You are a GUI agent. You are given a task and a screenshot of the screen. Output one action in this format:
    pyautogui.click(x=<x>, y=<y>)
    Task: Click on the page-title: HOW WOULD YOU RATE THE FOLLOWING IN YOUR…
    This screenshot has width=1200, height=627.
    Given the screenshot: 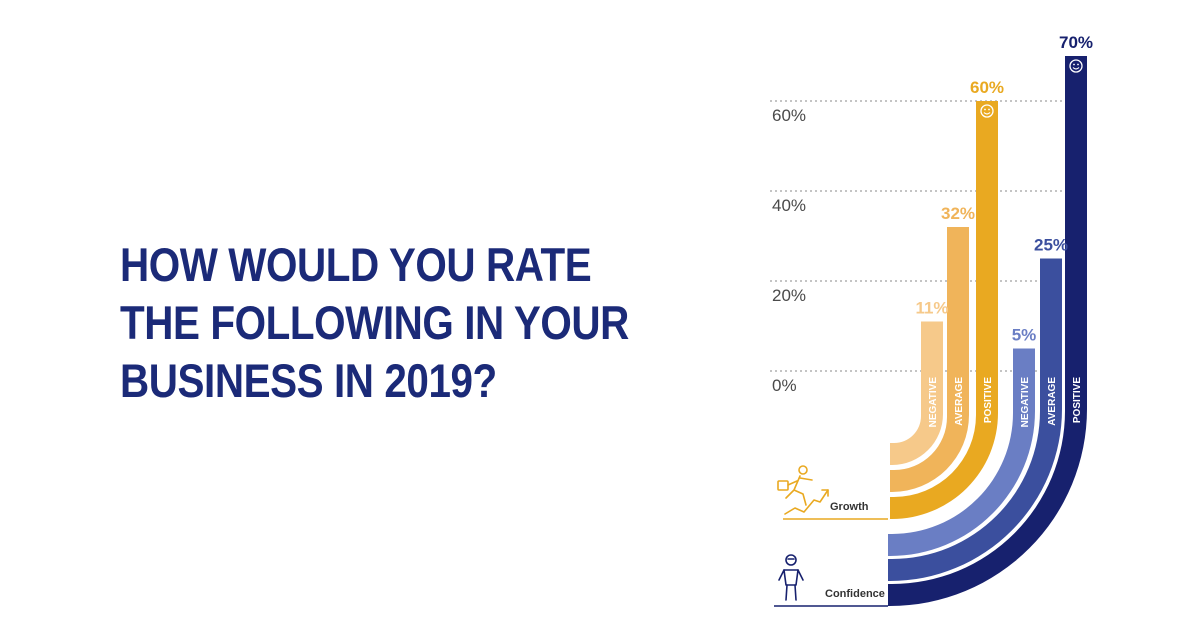 What is the action you would take?
    pyautogui.click(x=374, y=323)
    